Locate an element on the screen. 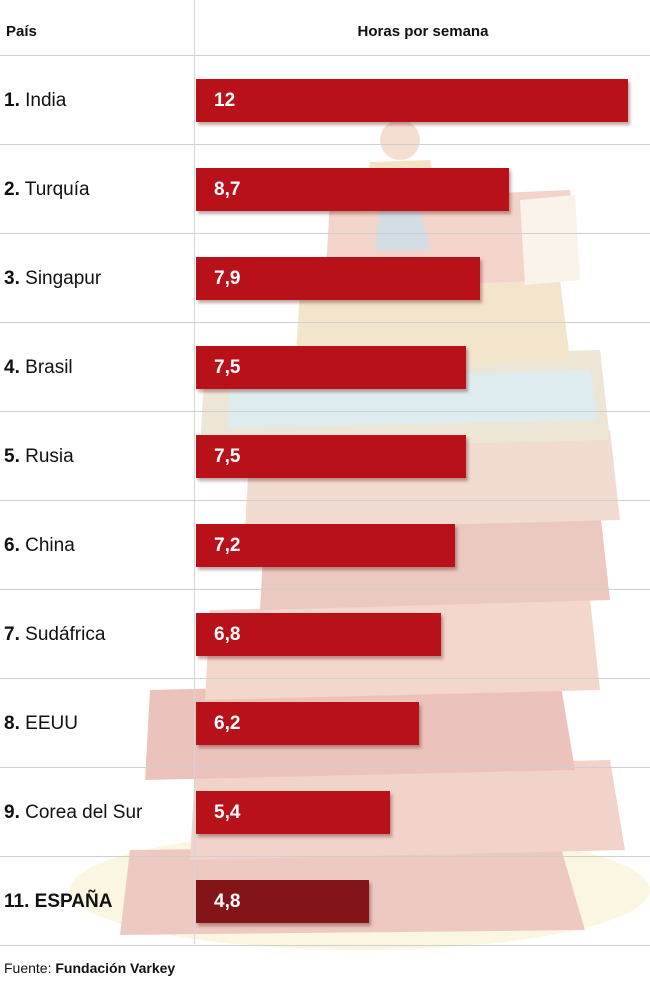 The image size is (650, 1000). source-note: Fuente: Fundación Varkey is located at coordinates (89, 968).